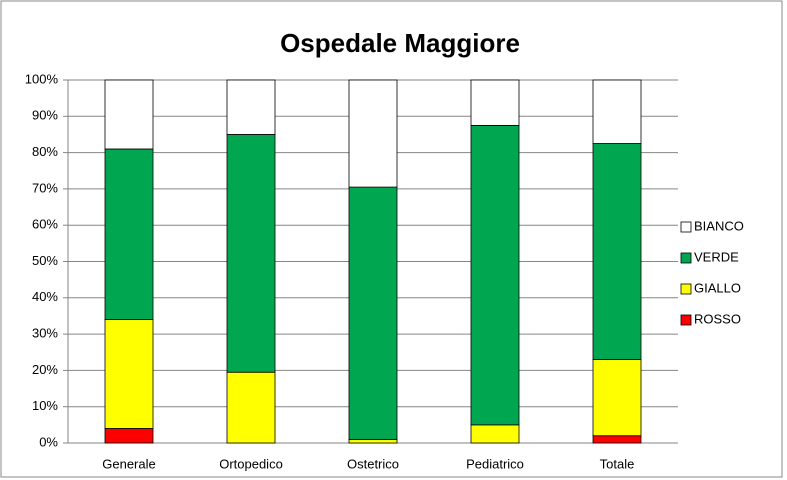 This screenshot has height=480, width=787. I want to click on chart-title: Ospedale Maggiore, so click(400, 43).